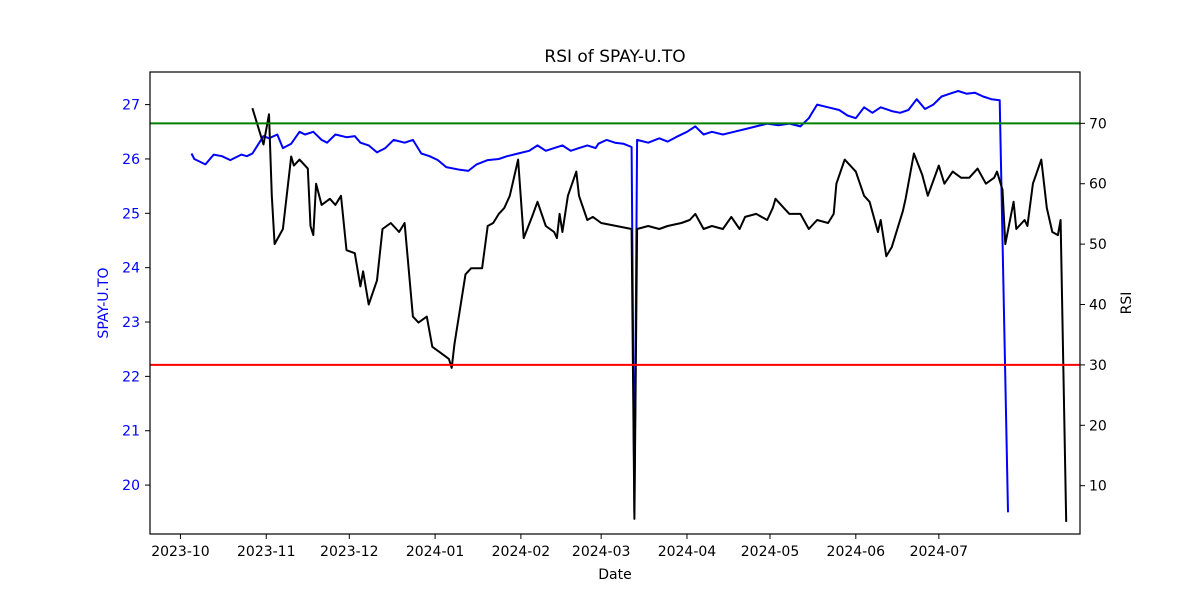  Describe the element at coordinates (104, 302) in the screenshot. I see `y-axis-left-label: SPAY-U.TO` at that location.